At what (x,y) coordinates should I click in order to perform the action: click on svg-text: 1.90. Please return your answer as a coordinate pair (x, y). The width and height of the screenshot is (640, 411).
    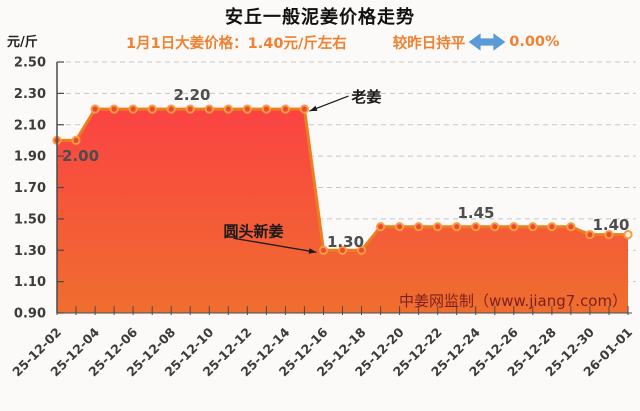
    Looking at the image, I should click on (30, 157).